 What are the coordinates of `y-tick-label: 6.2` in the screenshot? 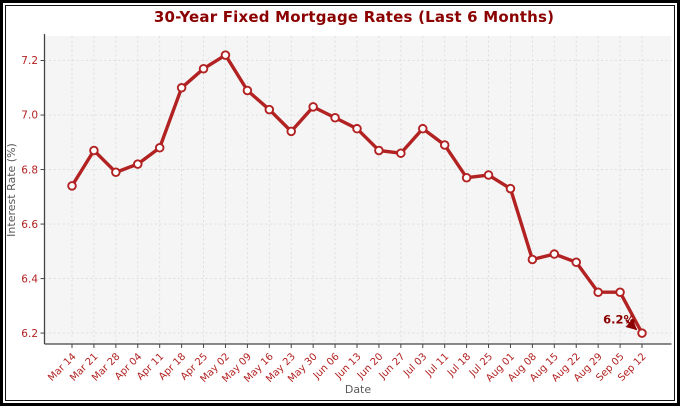 It's located at (29, 334).